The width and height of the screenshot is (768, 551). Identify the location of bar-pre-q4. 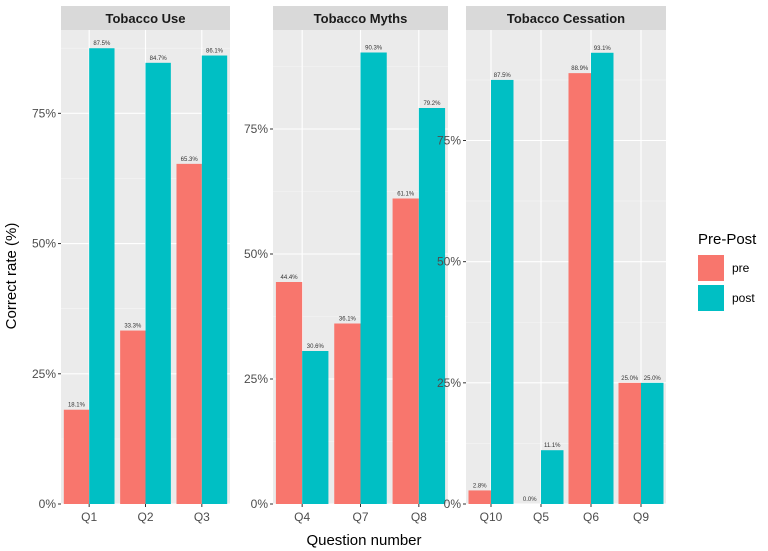
(289, 393).